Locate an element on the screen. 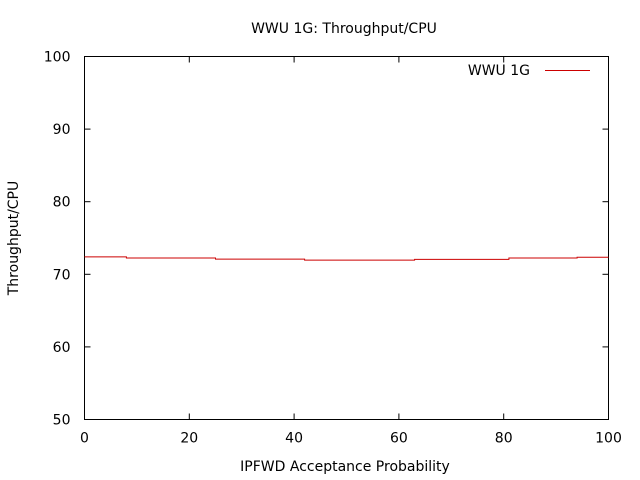  x-tick-label: 60 is located at coordinates (399, 439).